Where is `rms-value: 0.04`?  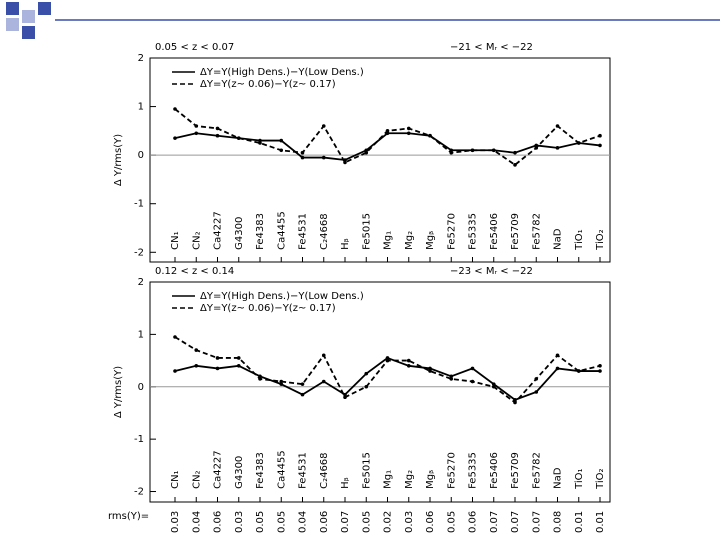 rms-value: 0.04 is located at coordinates (196, 522).